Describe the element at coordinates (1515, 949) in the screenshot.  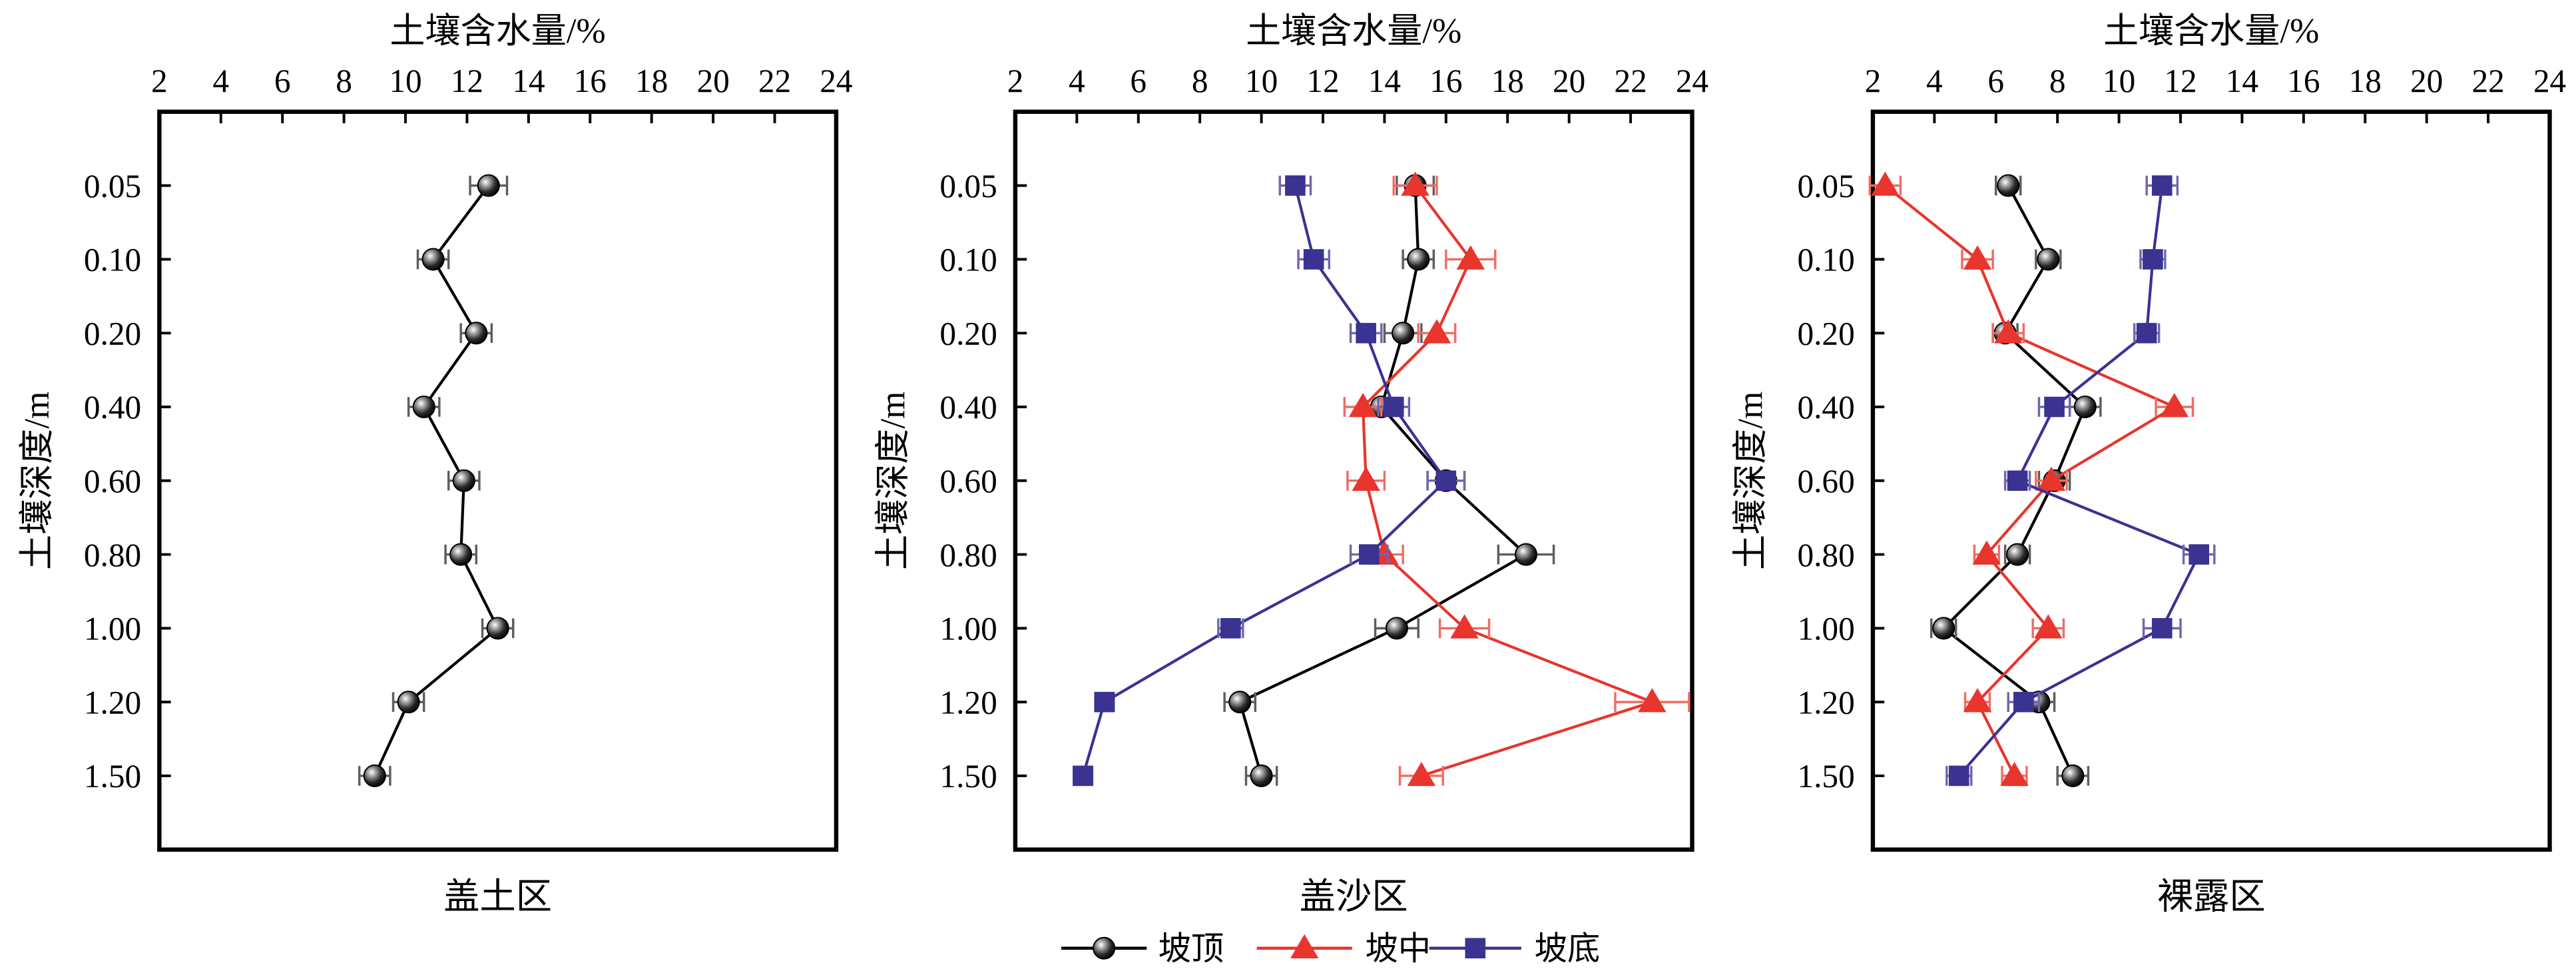
I see `legend-item-slope-bottom: 坡底` at that location.